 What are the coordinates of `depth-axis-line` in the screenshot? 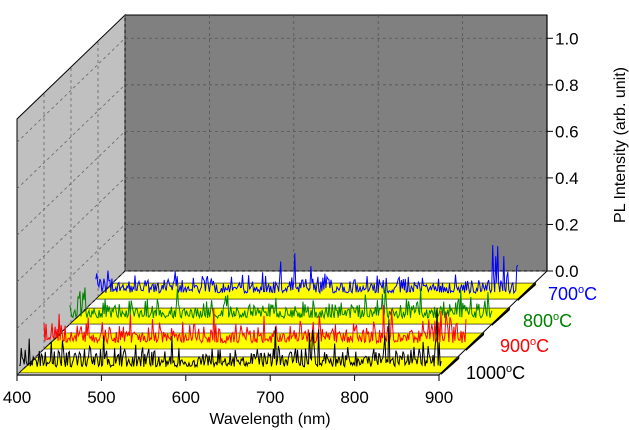 It's located at (493, 323).